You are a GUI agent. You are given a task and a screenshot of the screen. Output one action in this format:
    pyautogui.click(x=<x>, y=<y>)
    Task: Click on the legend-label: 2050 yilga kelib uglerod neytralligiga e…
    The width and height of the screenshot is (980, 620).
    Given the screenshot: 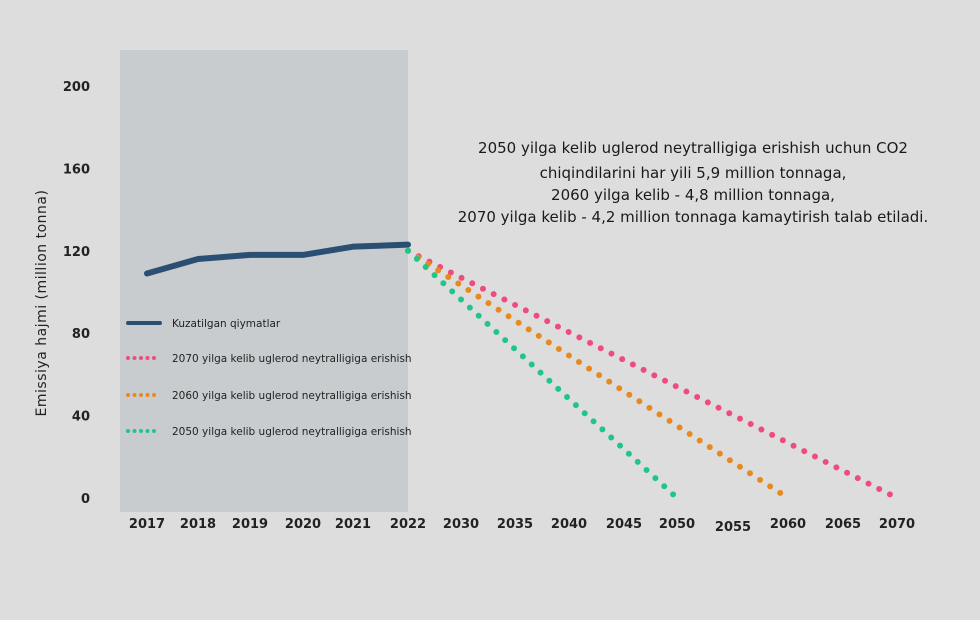 What is the action you would take?
    pyautogui.click(x=292, y=432)
    